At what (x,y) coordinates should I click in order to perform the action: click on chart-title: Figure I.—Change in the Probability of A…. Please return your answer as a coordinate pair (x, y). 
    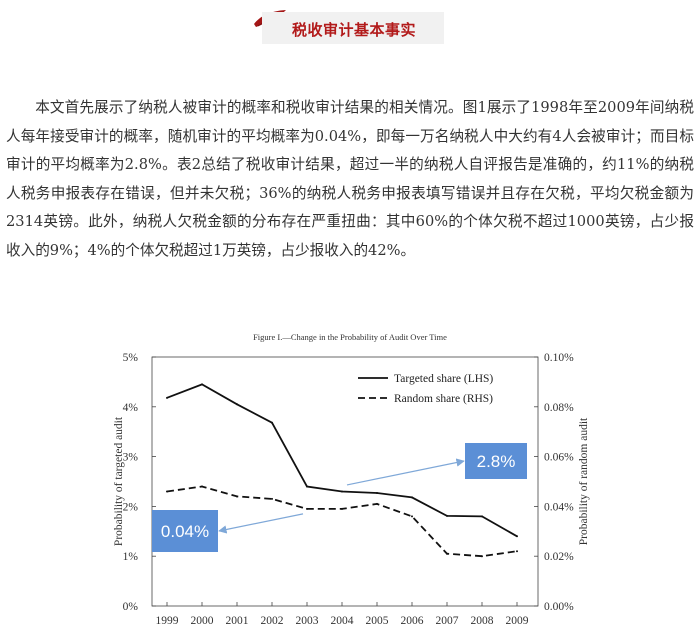
    Looking at the image, I should click on (350, 337).